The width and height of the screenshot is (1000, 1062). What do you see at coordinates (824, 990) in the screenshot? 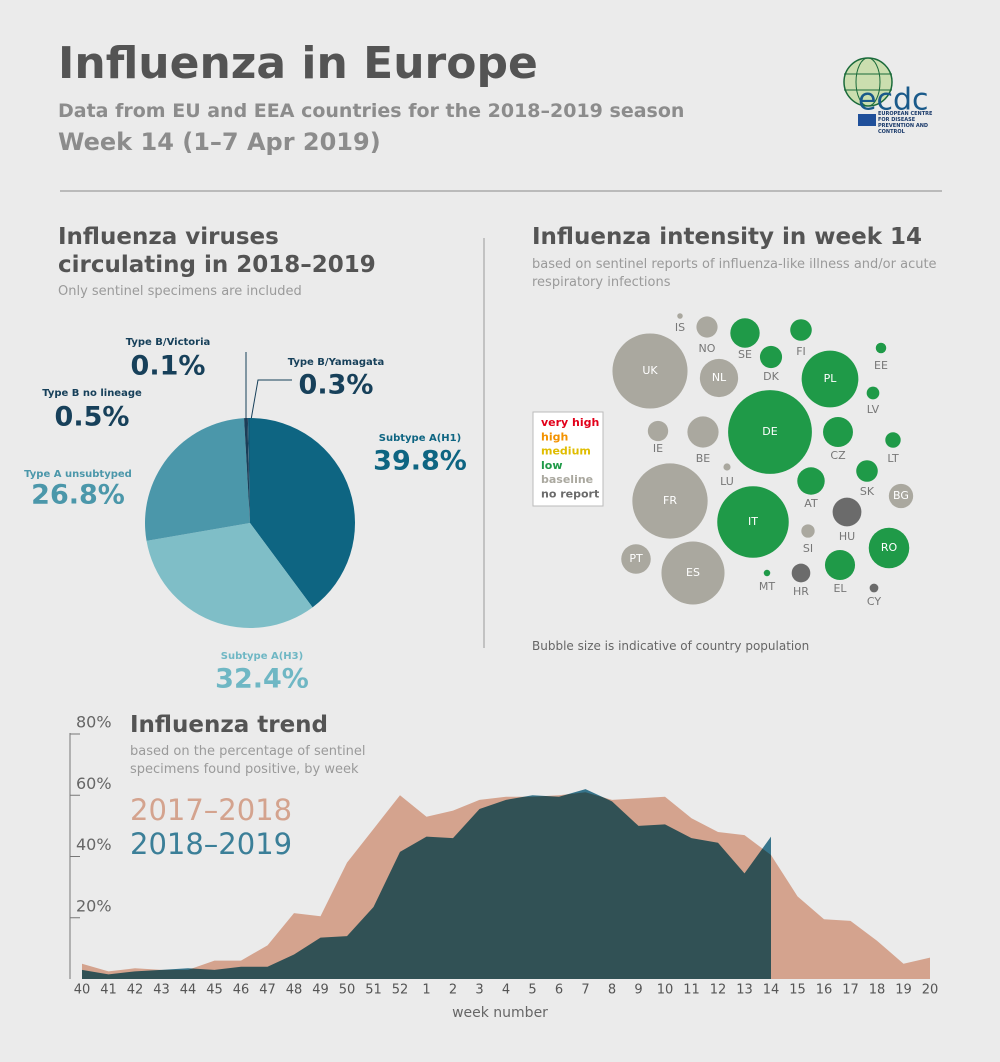
I see `x-tick-label: 16` at bounding box center [824, 990].